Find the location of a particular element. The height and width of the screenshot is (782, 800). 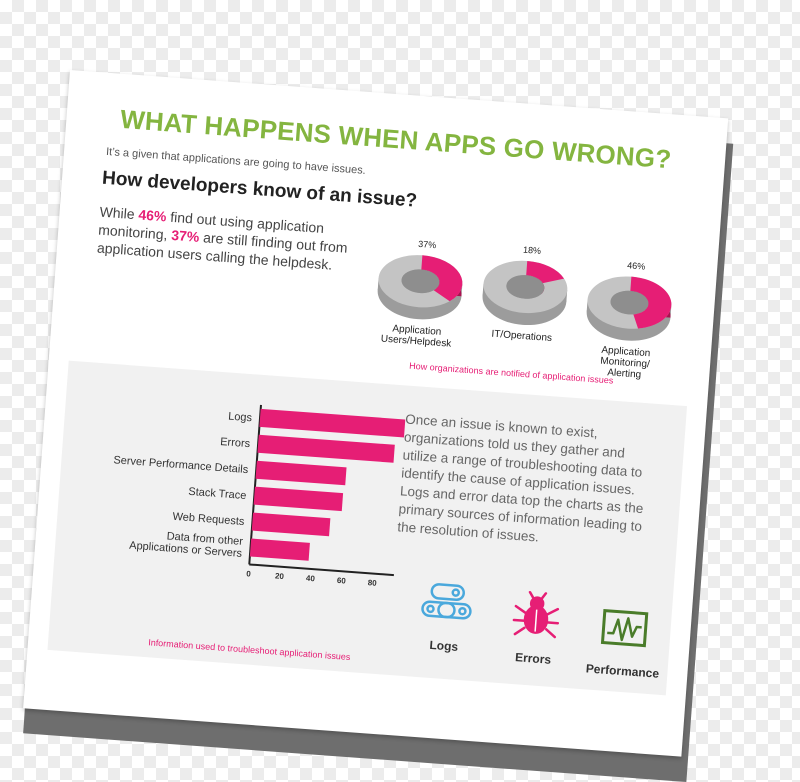

lead-stat-helpdesk: 37% is located at coordinates (185, 235).